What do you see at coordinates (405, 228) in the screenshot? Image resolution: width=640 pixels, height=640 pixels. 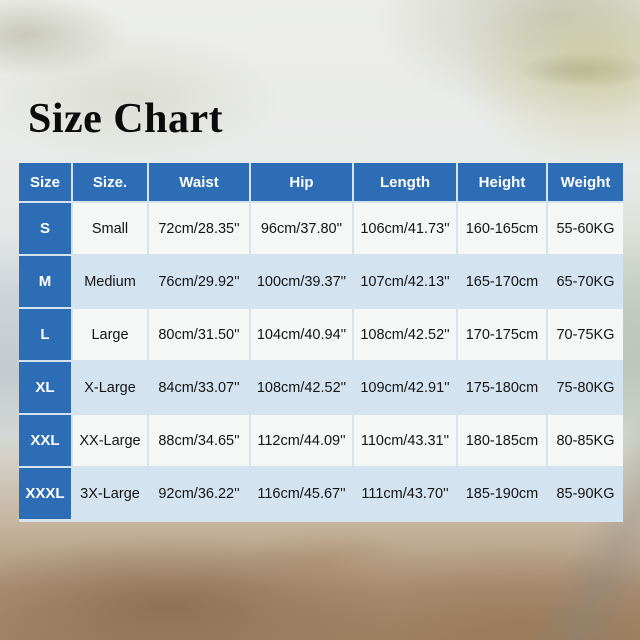 I see `table-cell: 106cm/41.73''` at bounding box center [405, 228].